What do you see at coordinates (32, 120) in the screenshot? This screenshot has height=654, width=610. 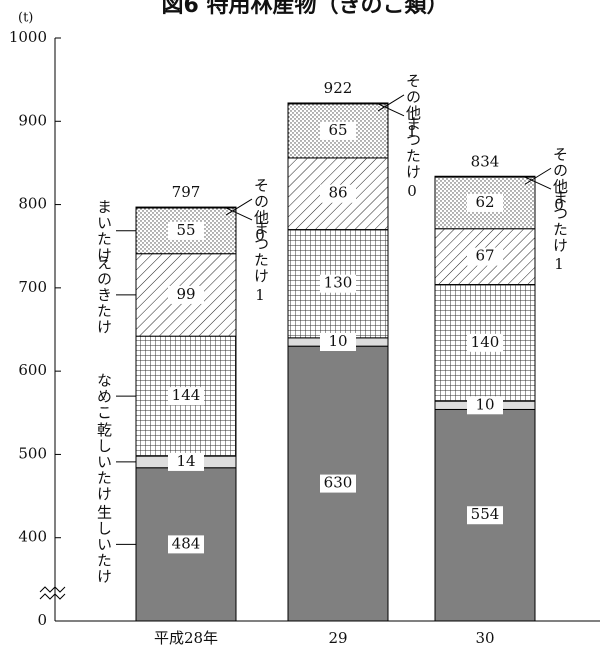 I see `y-tick-label: 900` at bounding box center [32, 120].